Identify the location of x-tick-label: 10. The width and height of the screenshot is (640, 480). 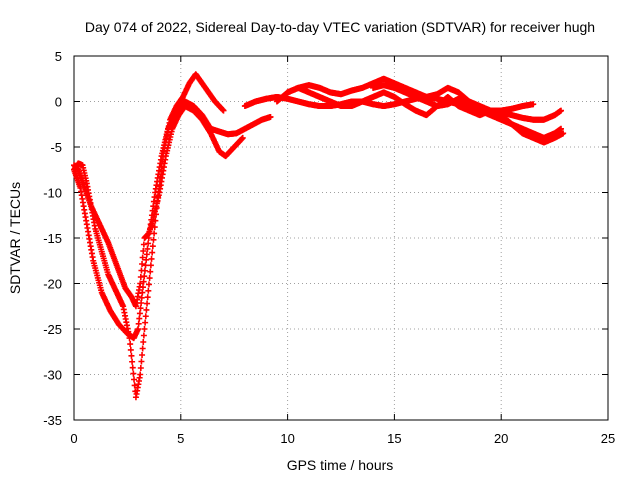
(287, 438).